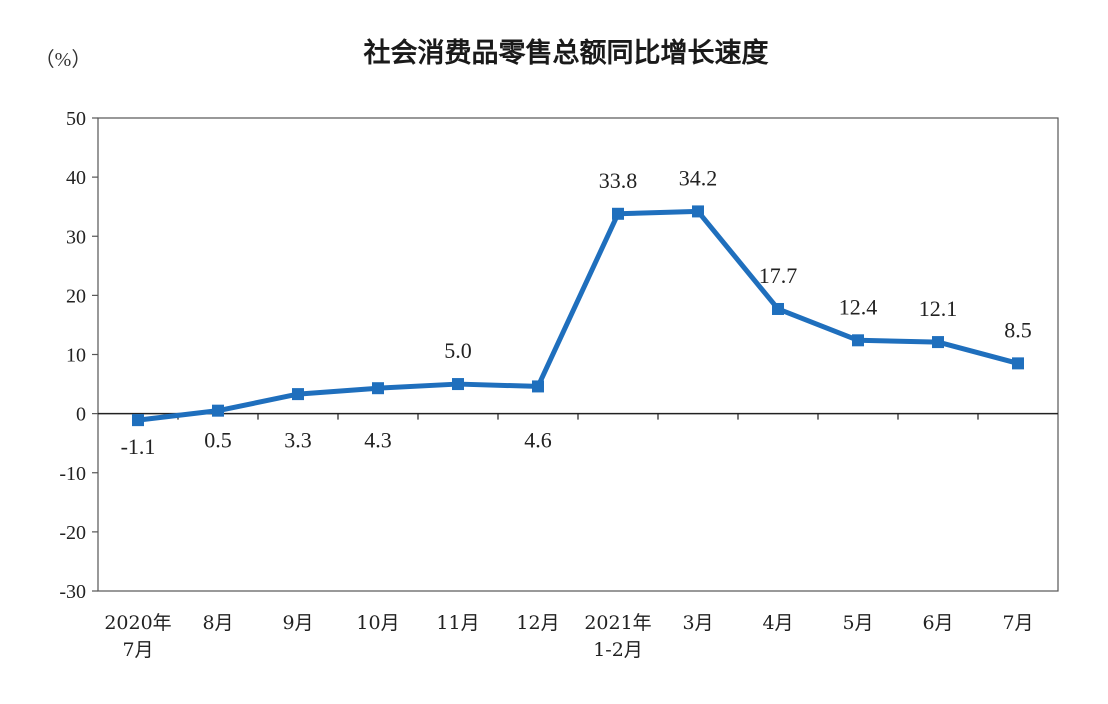 The height and width of the screenshot is (704, 1108). I want to click on y-tick-label: 10, so click(76, 356).